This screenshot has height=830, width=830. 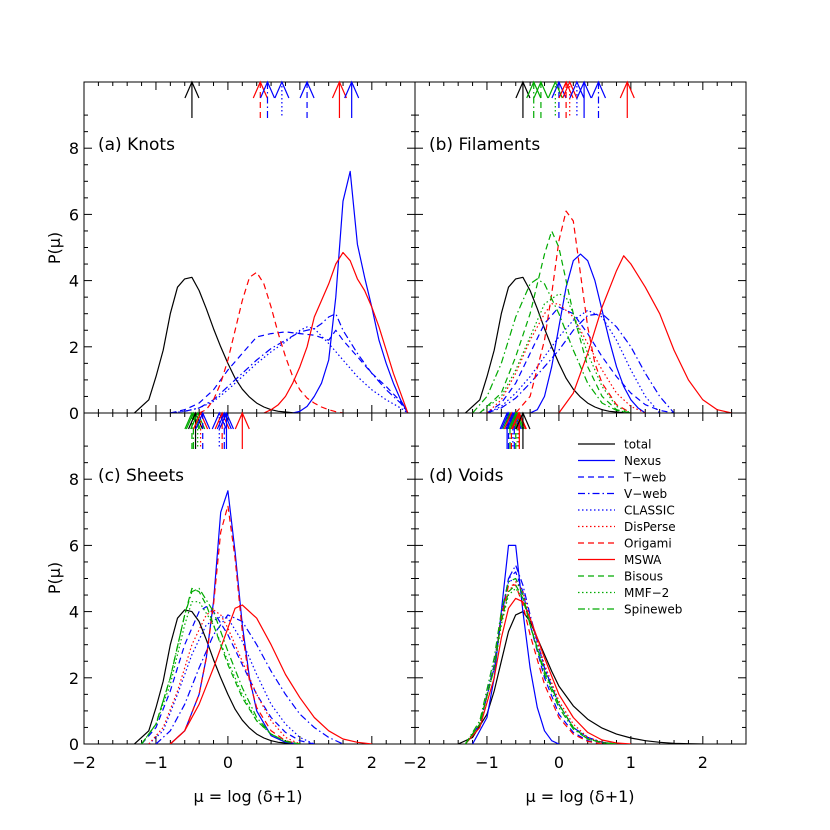 What do you see at coordinates (555, 89) in the screenshot?
I see `peak-marker-mmf-2-head` at bounding box center [555, 89].